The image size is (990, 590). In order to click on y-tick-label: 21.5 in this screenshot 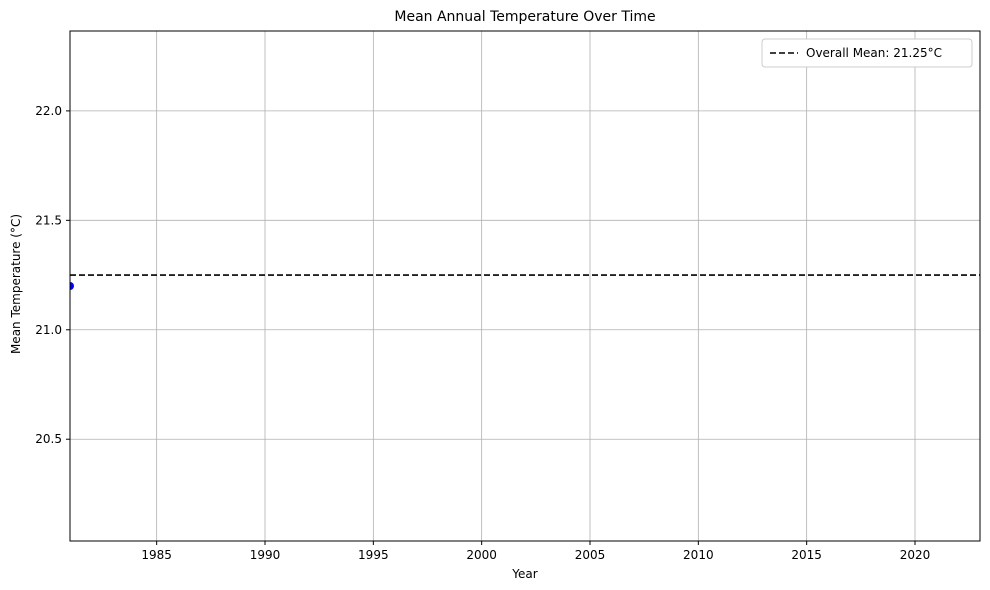, I will do `click(48, 220)`.